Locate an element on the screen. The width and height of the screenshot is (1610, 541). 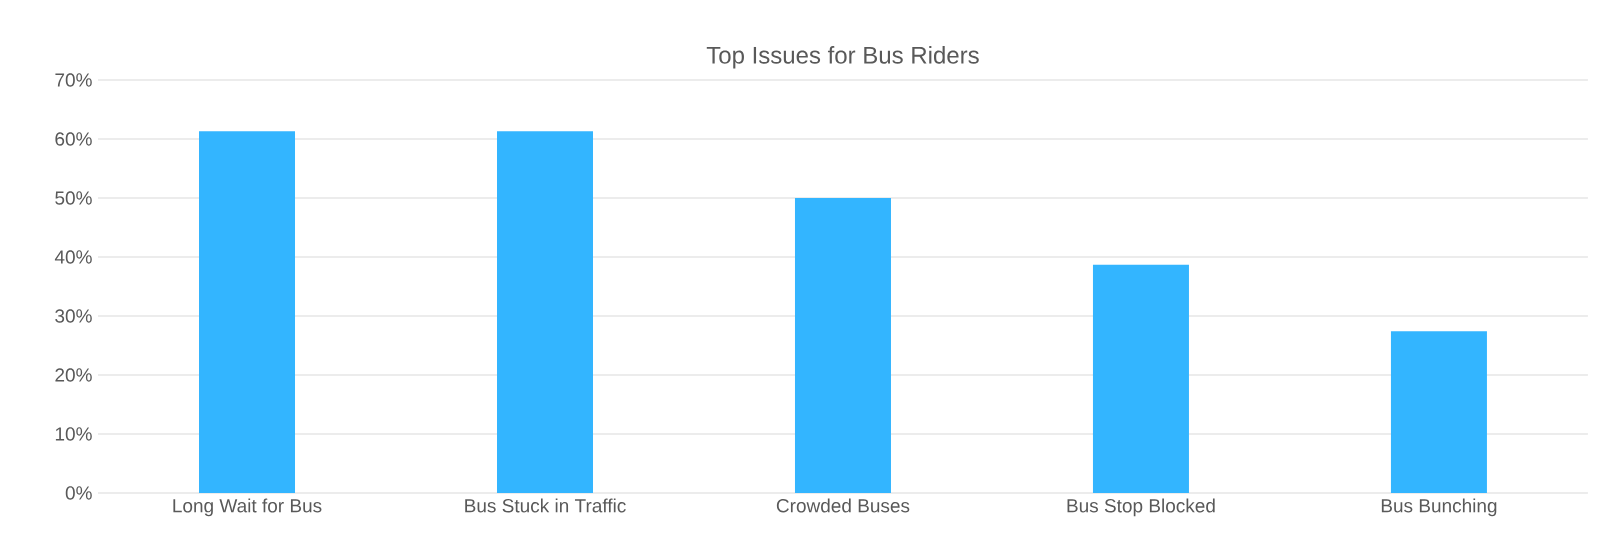
chart-title: Top Issues for Bus Riders is located at coordinates (842, 57).